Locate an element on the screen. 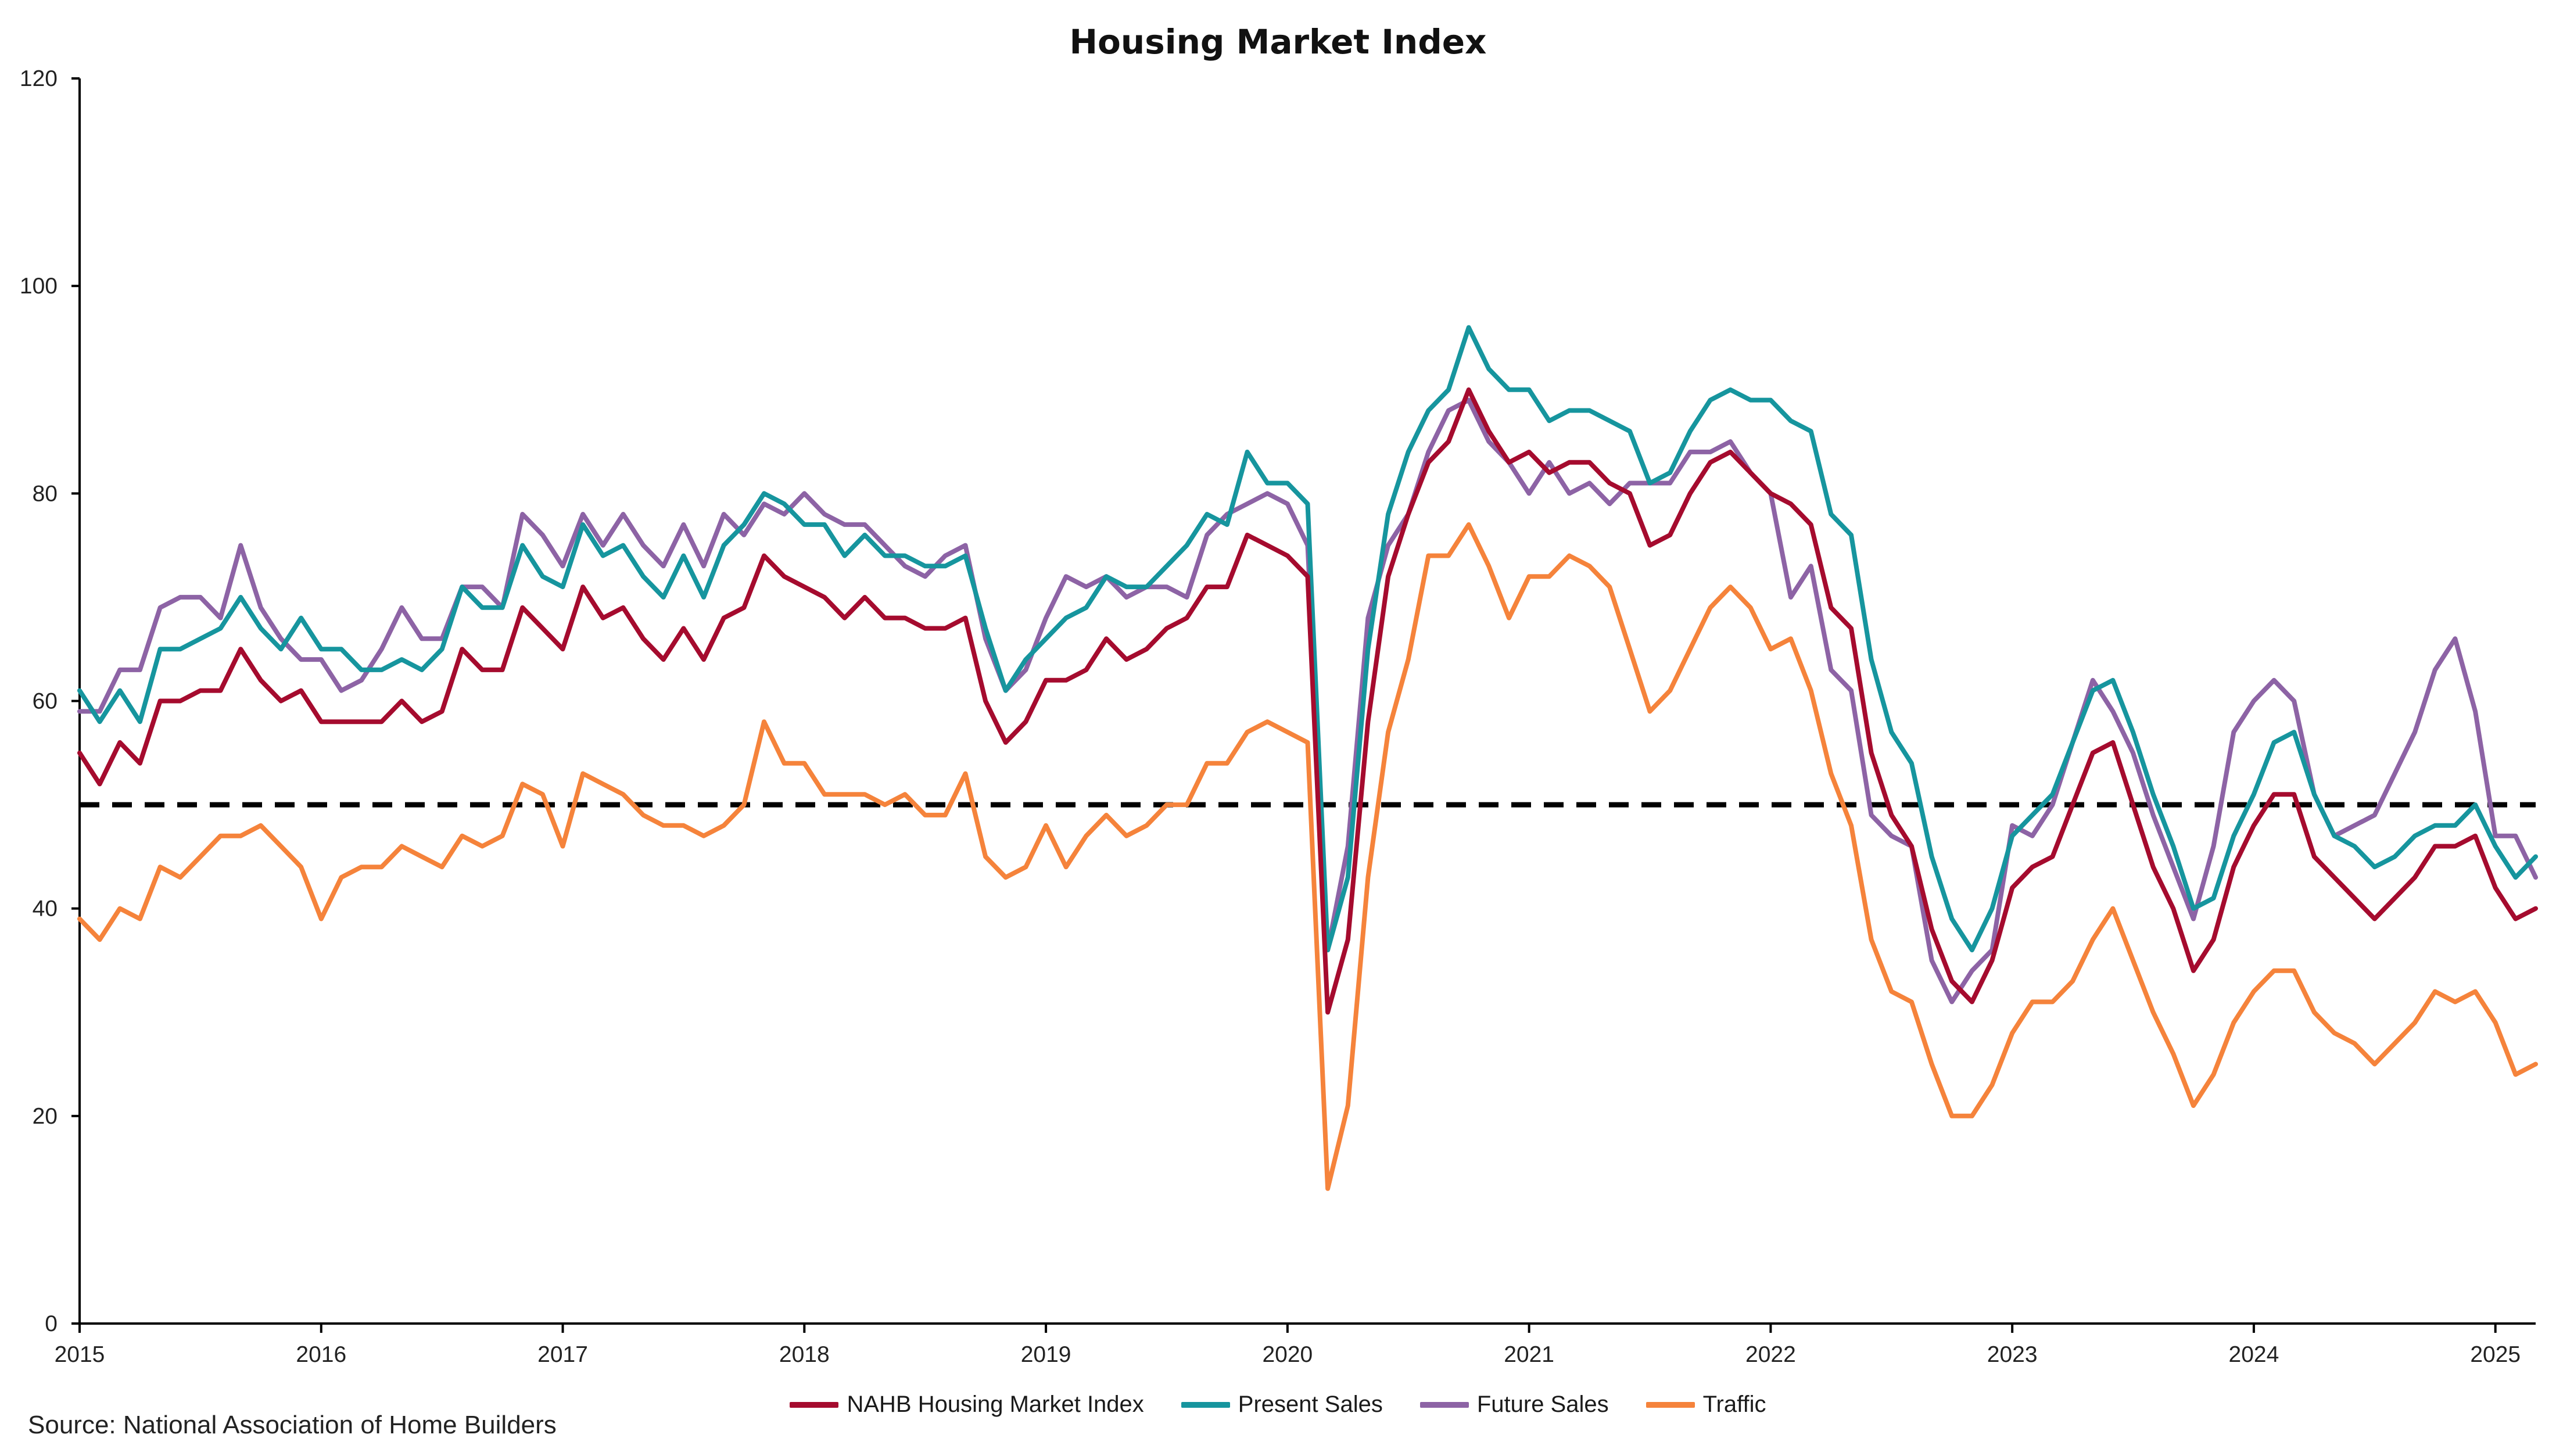 The image size is (2556, 1456). legend-item-traffic: Traffic is located at coordinates (1706, 1405).